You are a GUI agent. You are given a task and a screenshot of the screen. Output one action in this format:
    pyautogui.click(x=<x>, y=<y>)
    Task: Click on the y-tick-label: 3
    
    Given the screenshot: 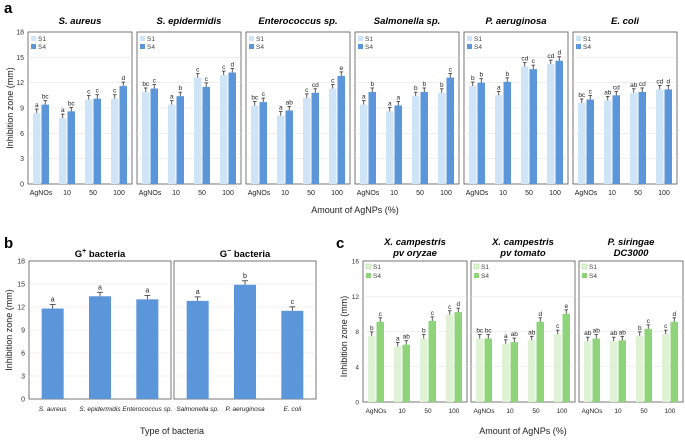 What is the action you would take?
    pyautogui.click(x=22, y=159)
    